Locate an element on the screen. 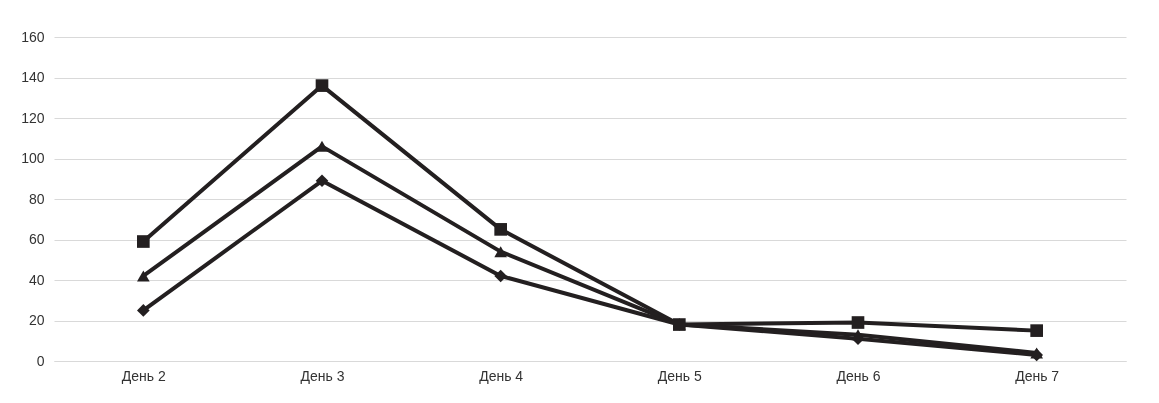 This screenshot has width=1159, height=403. x-tick-label: День 2 is located at coordinates (144, 375).